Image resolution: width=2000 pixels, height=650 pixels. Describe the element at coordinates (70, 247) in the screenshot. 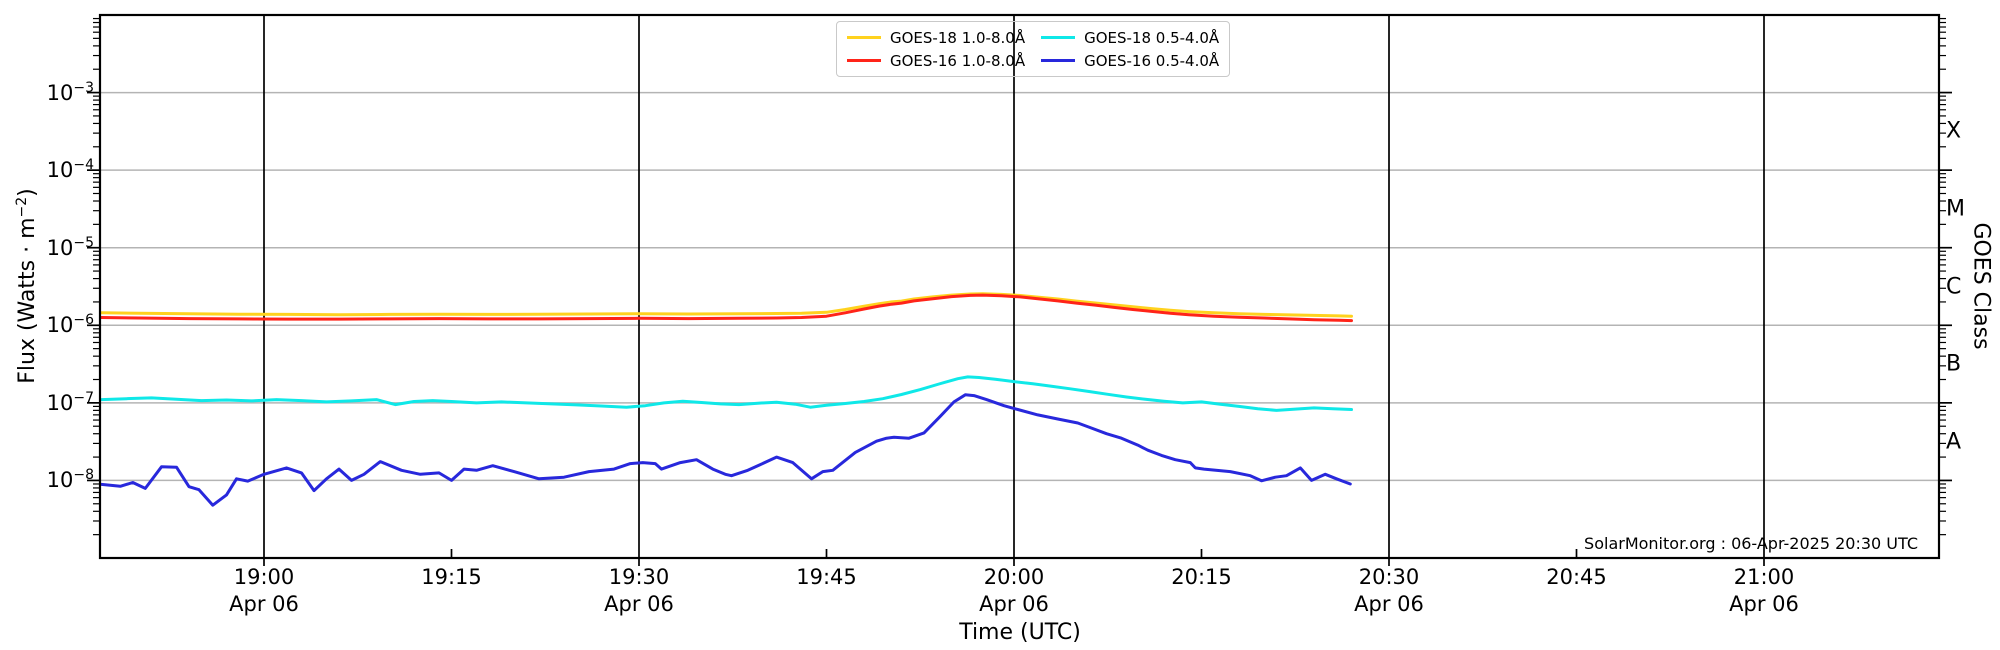

I see `y-tick-label-1e-5: 10⁻⁵` at that location.